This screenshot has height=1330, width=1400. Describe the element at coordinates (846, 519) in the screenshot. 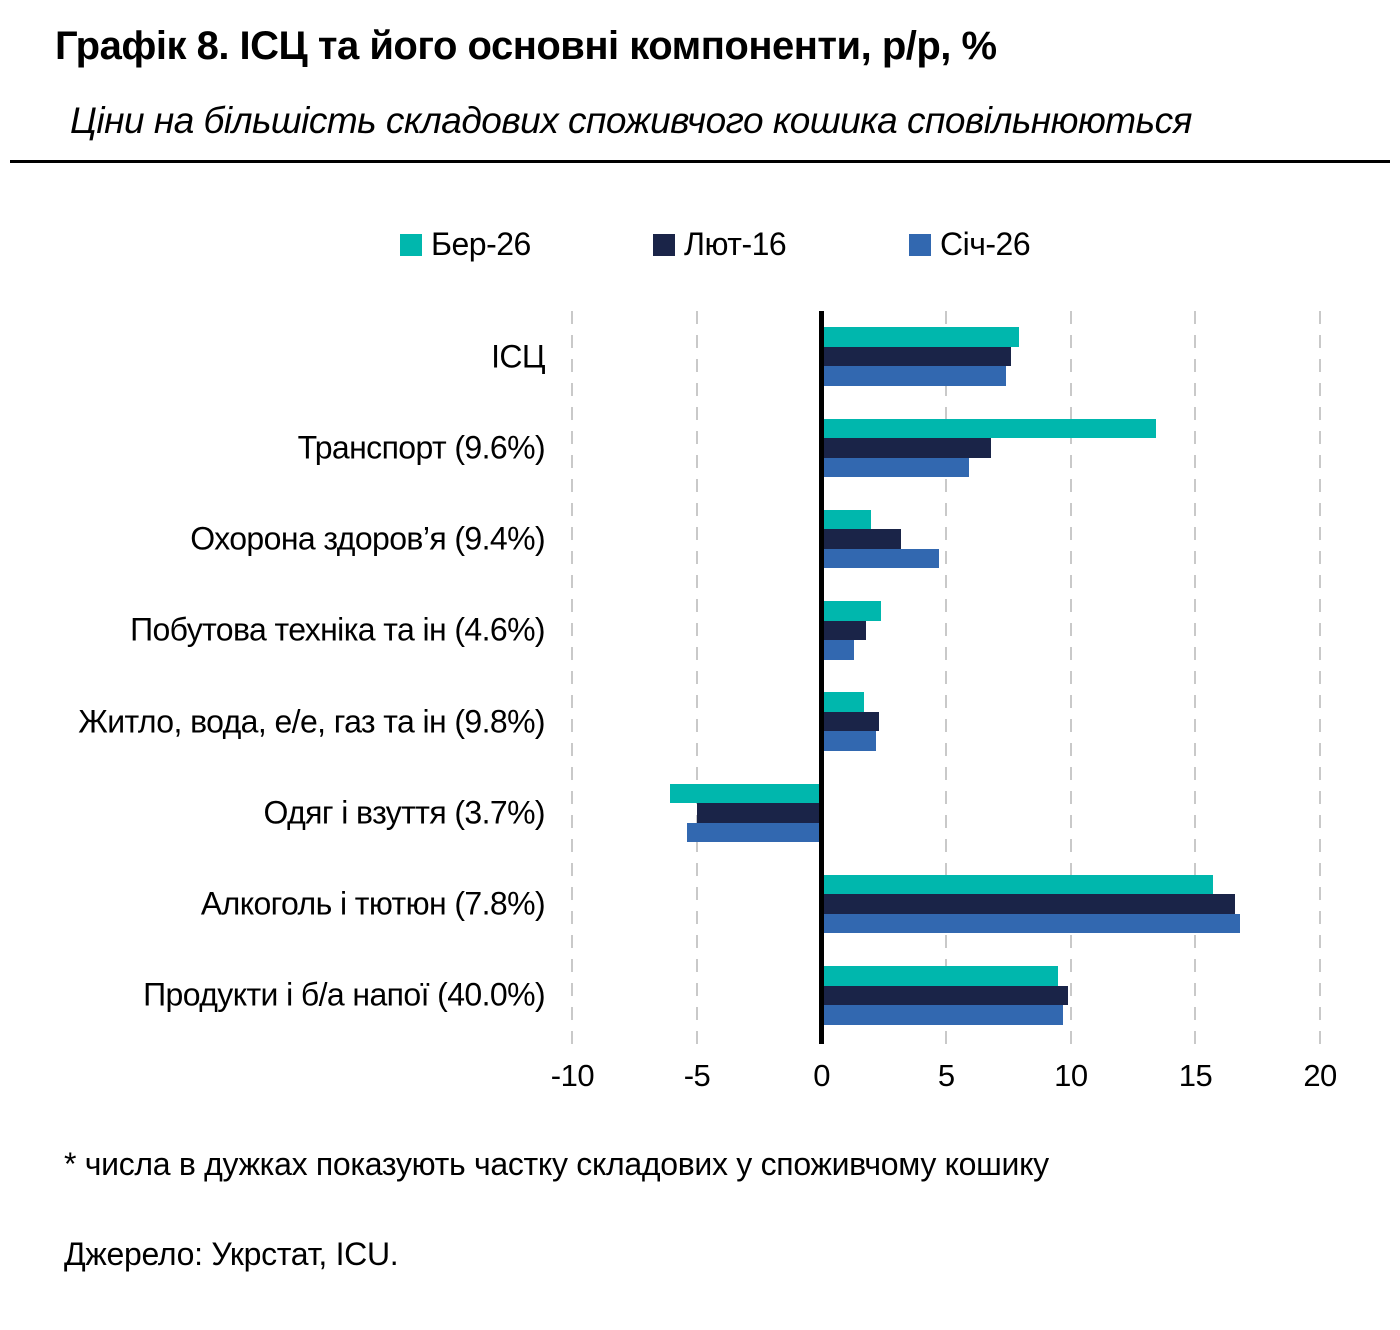

I see `bar-Бер-26-row2` at that location.